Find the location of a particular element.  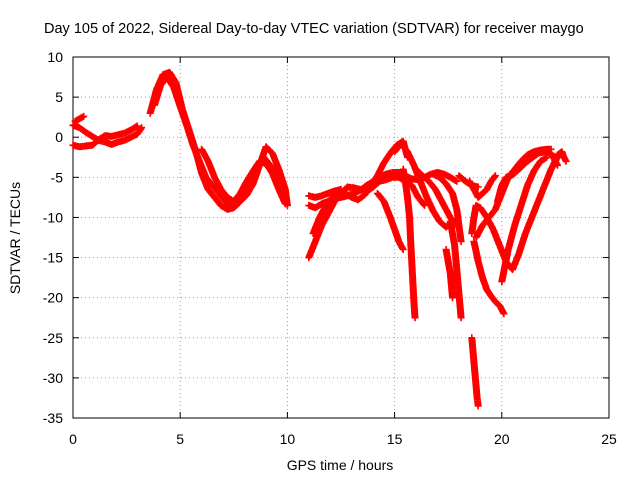

y-axis-label: SDTVAR / TECUs is located at coordinates (15, 238).